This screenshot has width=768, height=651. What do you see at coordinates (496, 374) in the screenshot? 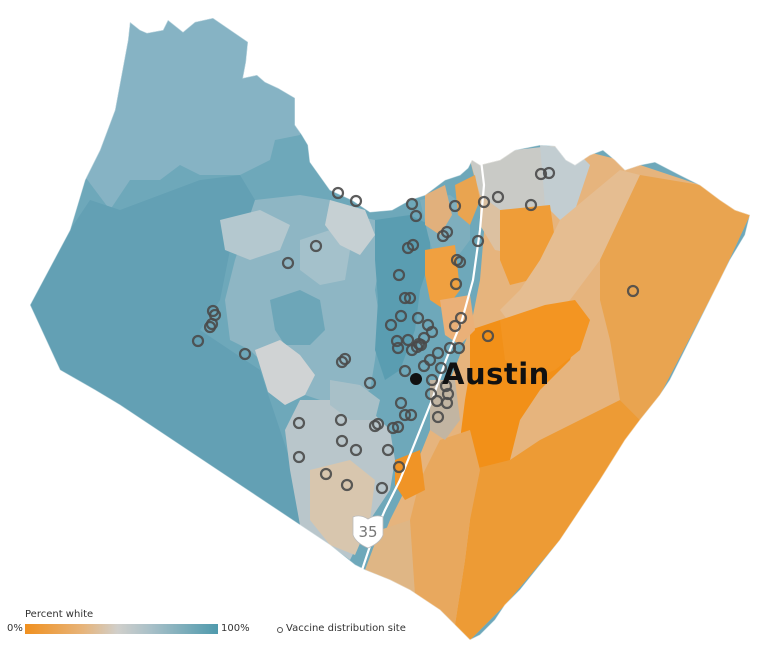
I see `city-label-austin: Austin` at bounding box center [496, 374].